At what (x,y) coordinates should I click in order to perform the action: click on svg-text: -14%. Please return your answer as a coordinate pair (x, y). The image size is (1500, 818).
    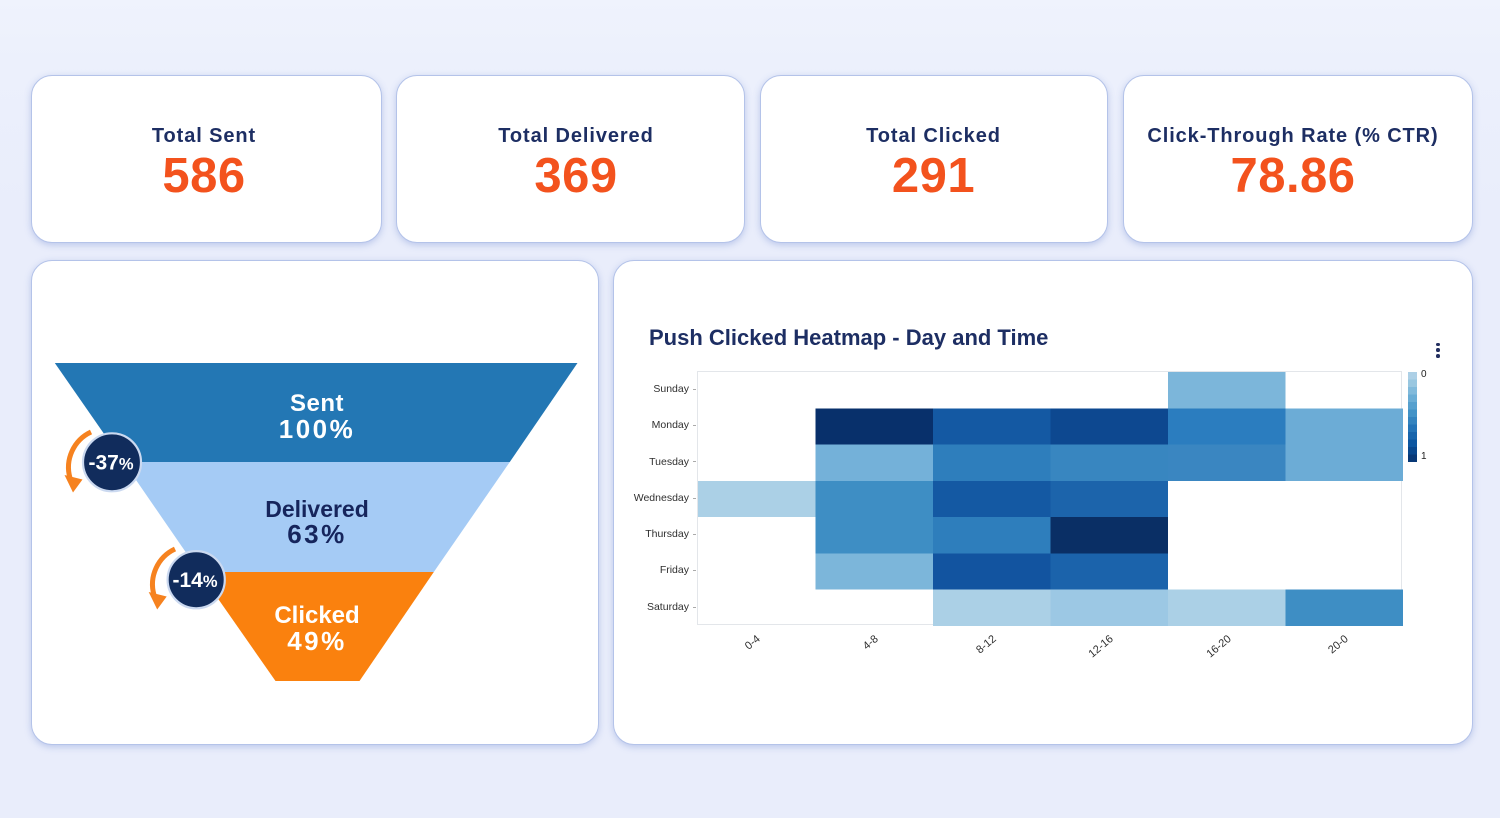
    Looking at the image, I should click on (194, 580).